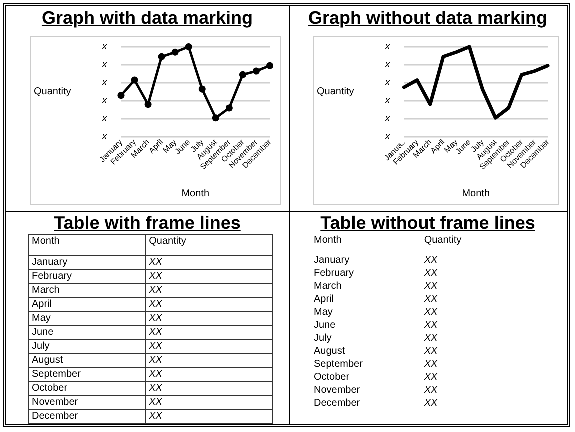 The height and width of the screenshot is (432, 575). Describe the element at coordinates (147, 223) in the screenshot. I see `text: Table with frame lines` at that location.